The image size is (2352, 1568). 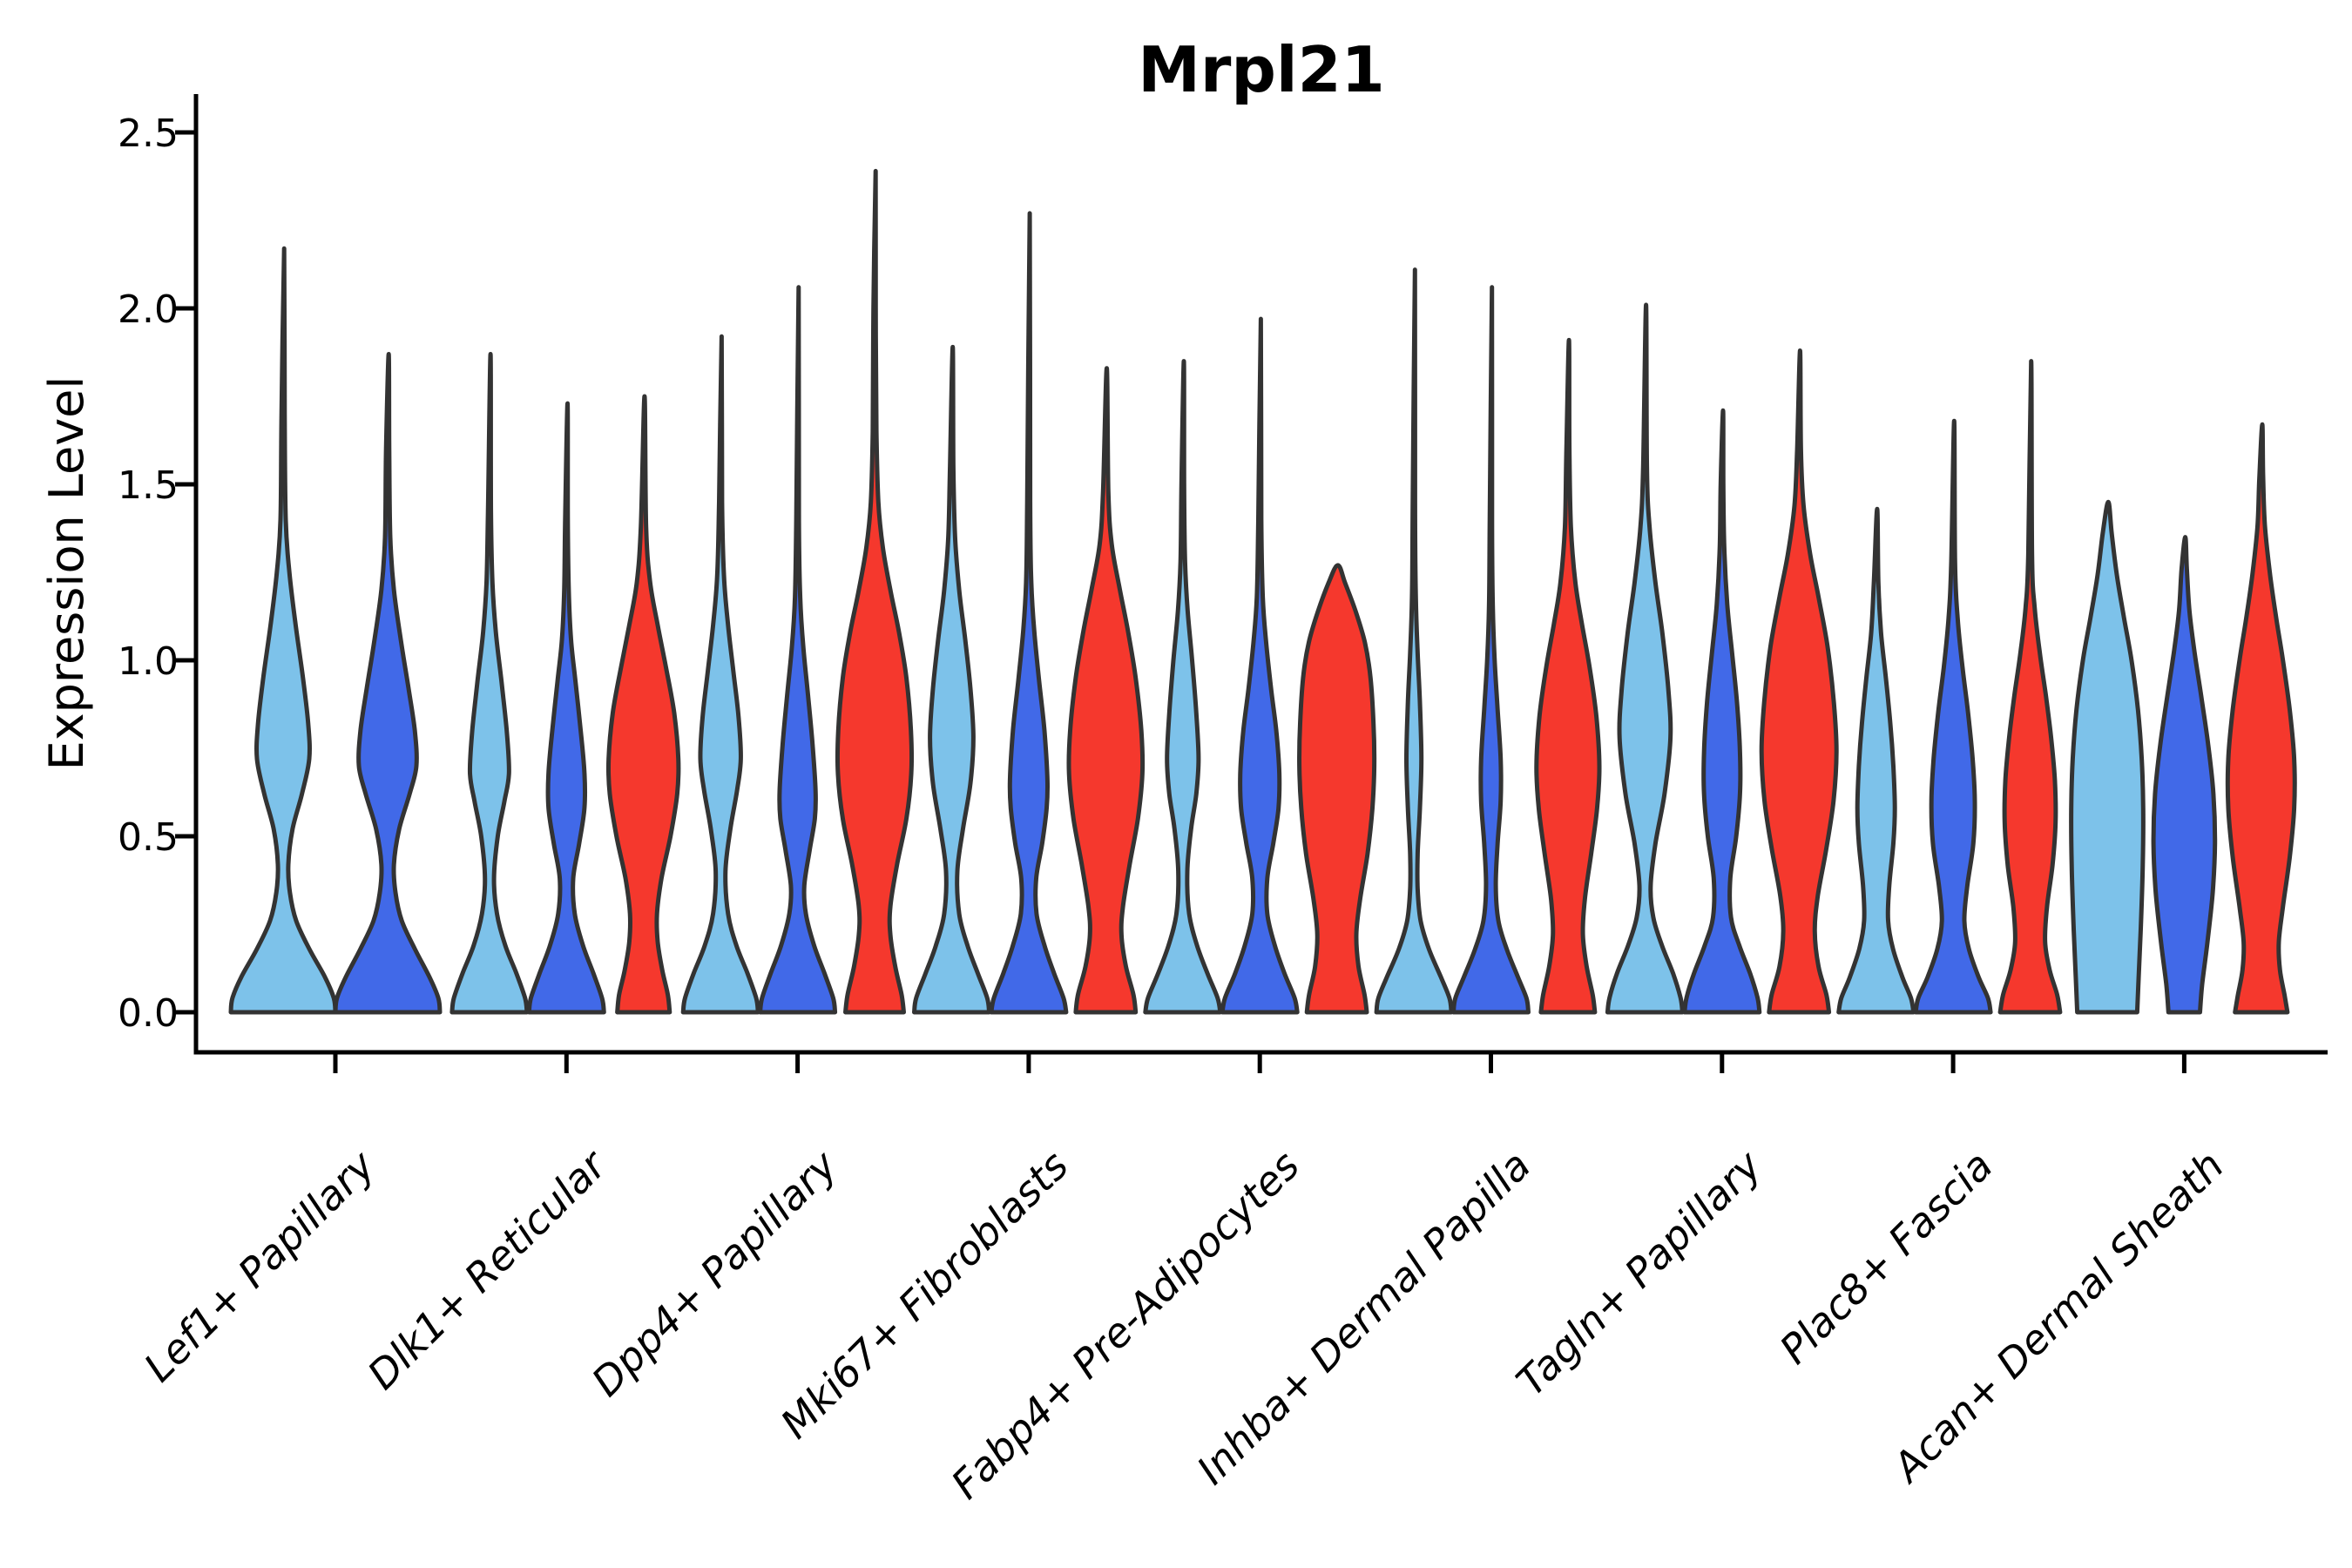 What do you see at coordinates (260, 1265) in the screenshot?
I see `x-category-label: Lef1+ Papillary` at bounding box center [260, 1265].